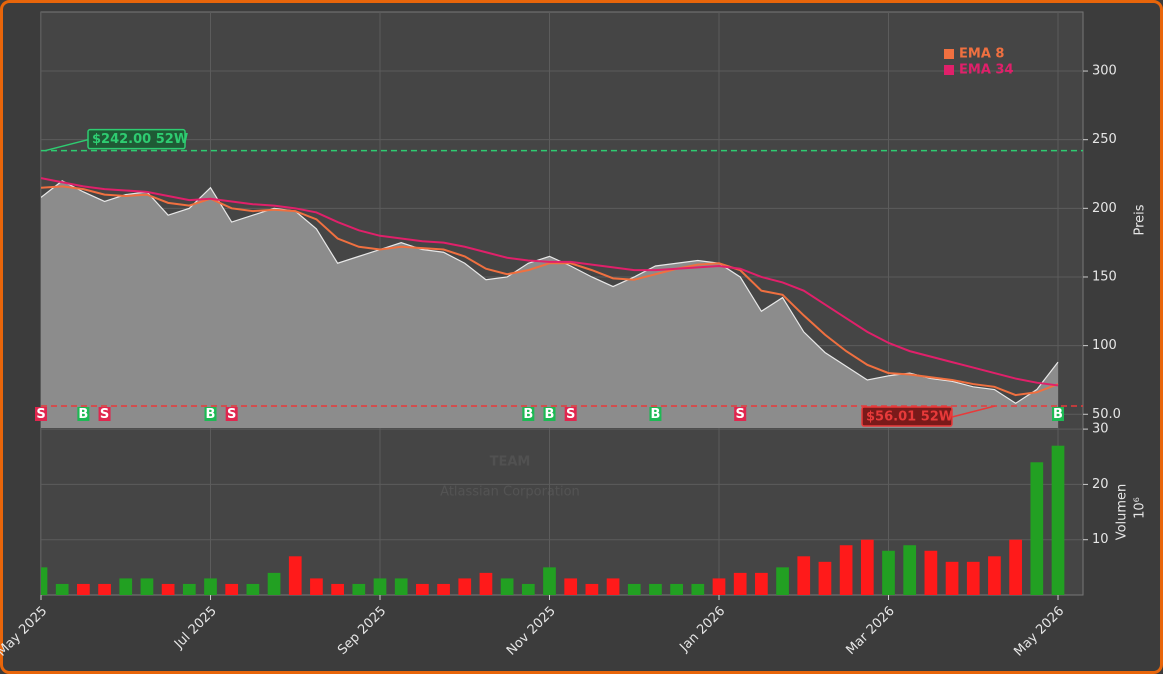 The width and height of the screenshot is (1163, 674). What do you see at coordinates (1100, 429) in the screenshot?
I see `y-tick-label: 30` at bounding box center [1100, 429].